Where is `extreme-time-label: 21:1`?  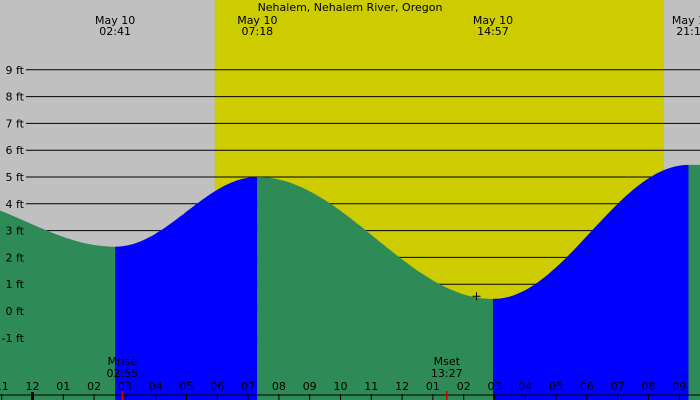 extreme-time-label: 21:1 is located at coordinates (688, 31).